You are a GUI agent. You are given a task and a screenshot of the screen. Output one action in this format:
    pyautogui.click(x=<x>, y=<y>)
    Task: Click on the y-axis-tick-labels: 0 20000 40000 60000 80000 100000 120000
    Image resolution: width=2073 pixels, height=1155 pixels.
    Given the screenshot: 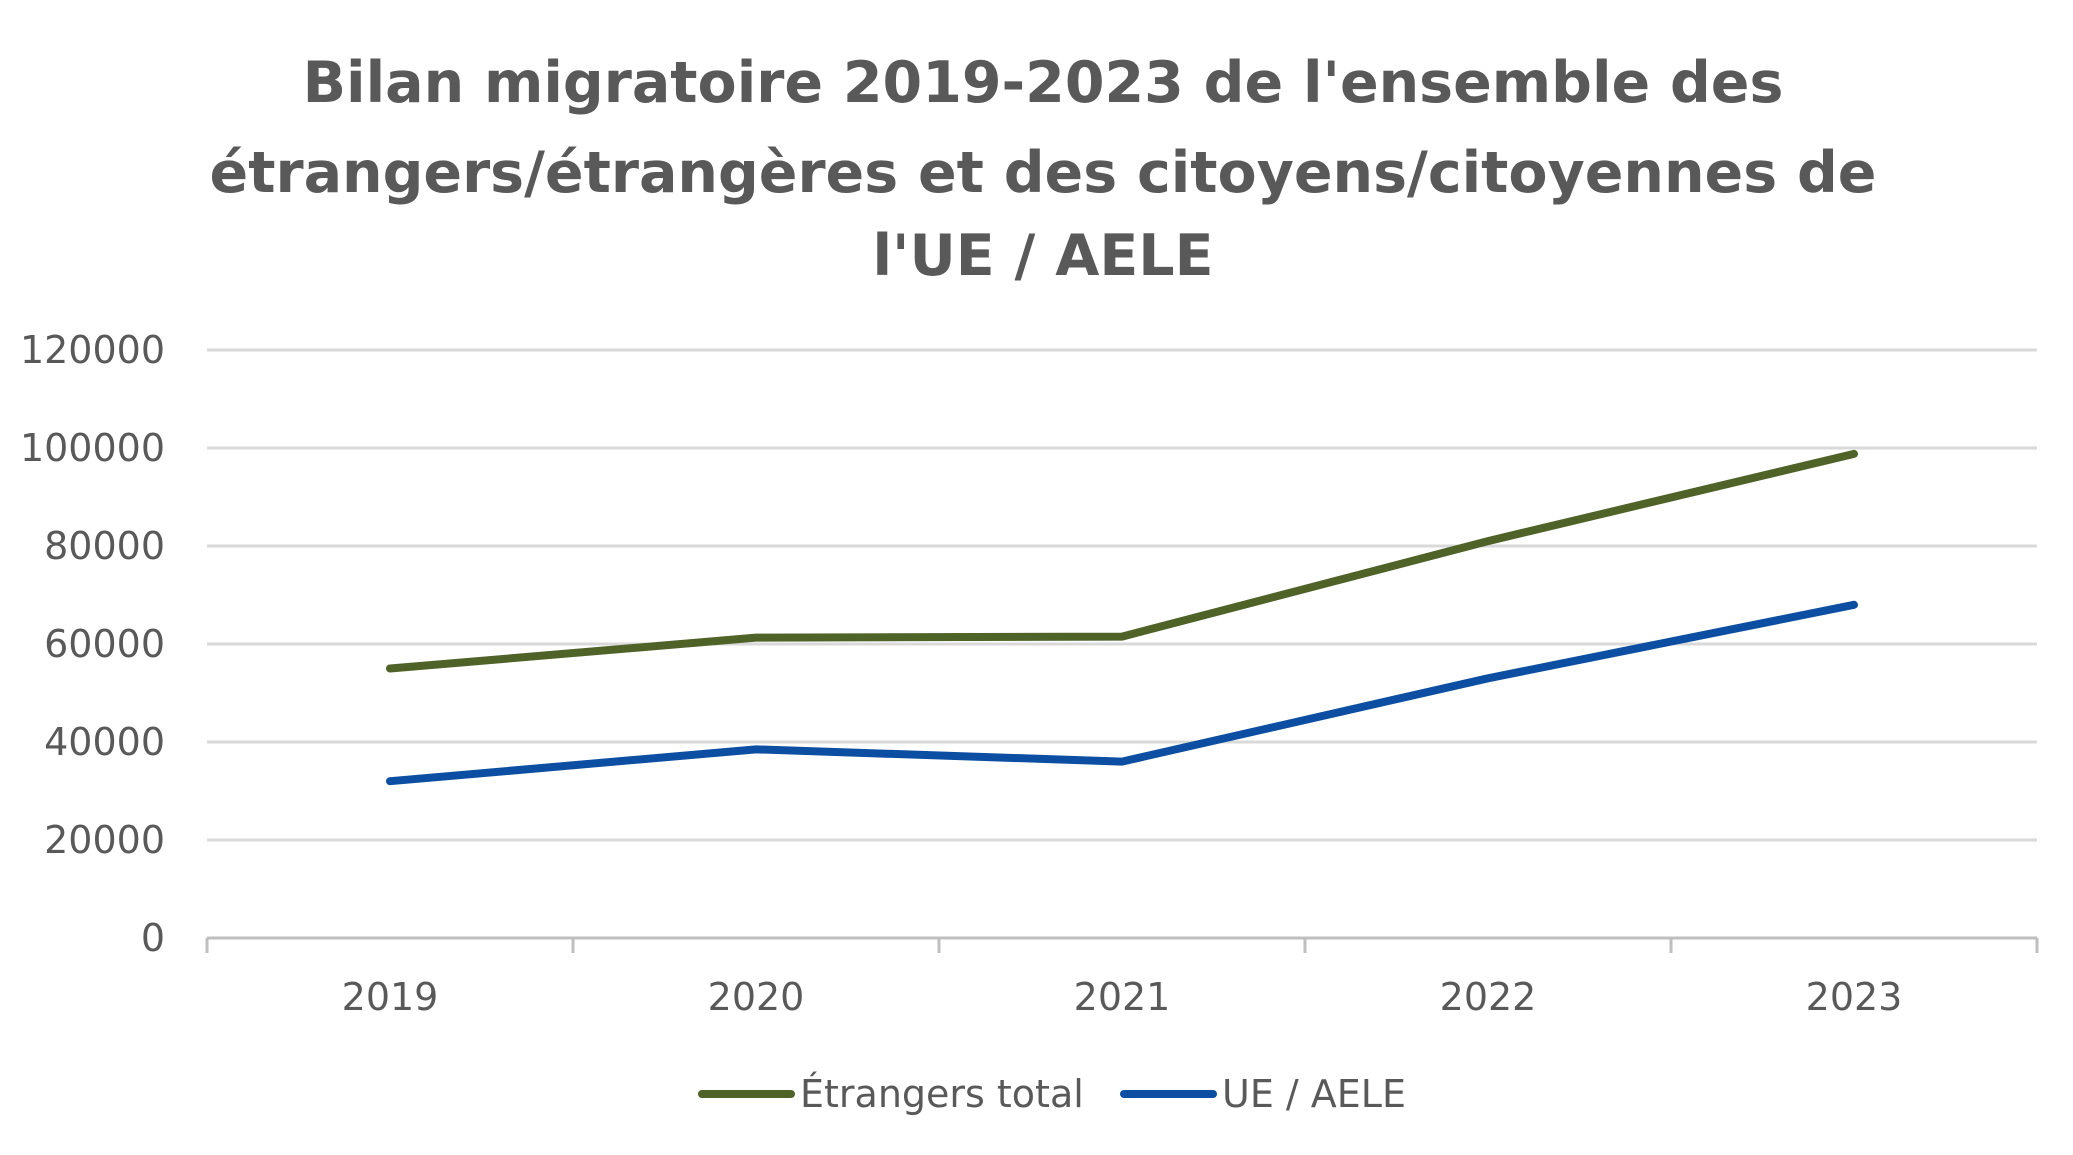 What is the action you would take?
    pyautogui.click(x=92, y=644)
    